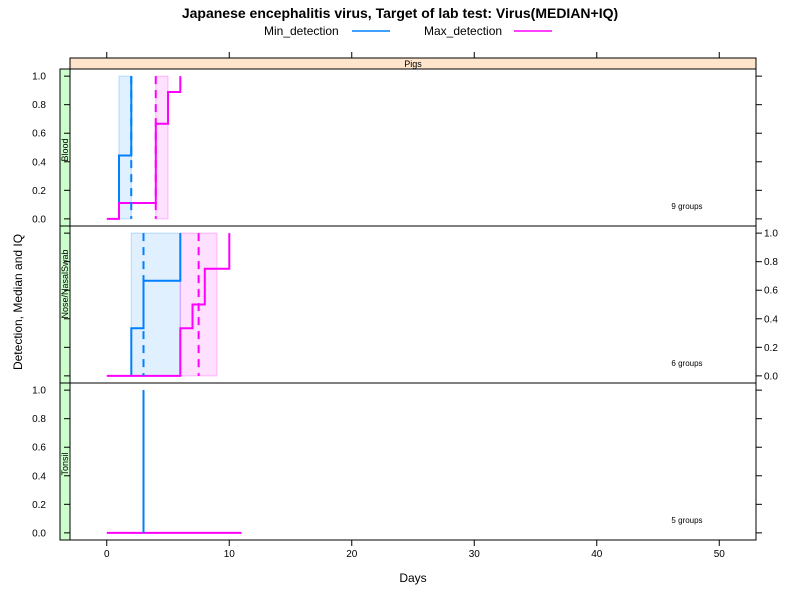  What do you see at coordinates (408, 31) in the screenshot?
I see `legend: Min_detection Max_detection` at bounding box center [408, 31].